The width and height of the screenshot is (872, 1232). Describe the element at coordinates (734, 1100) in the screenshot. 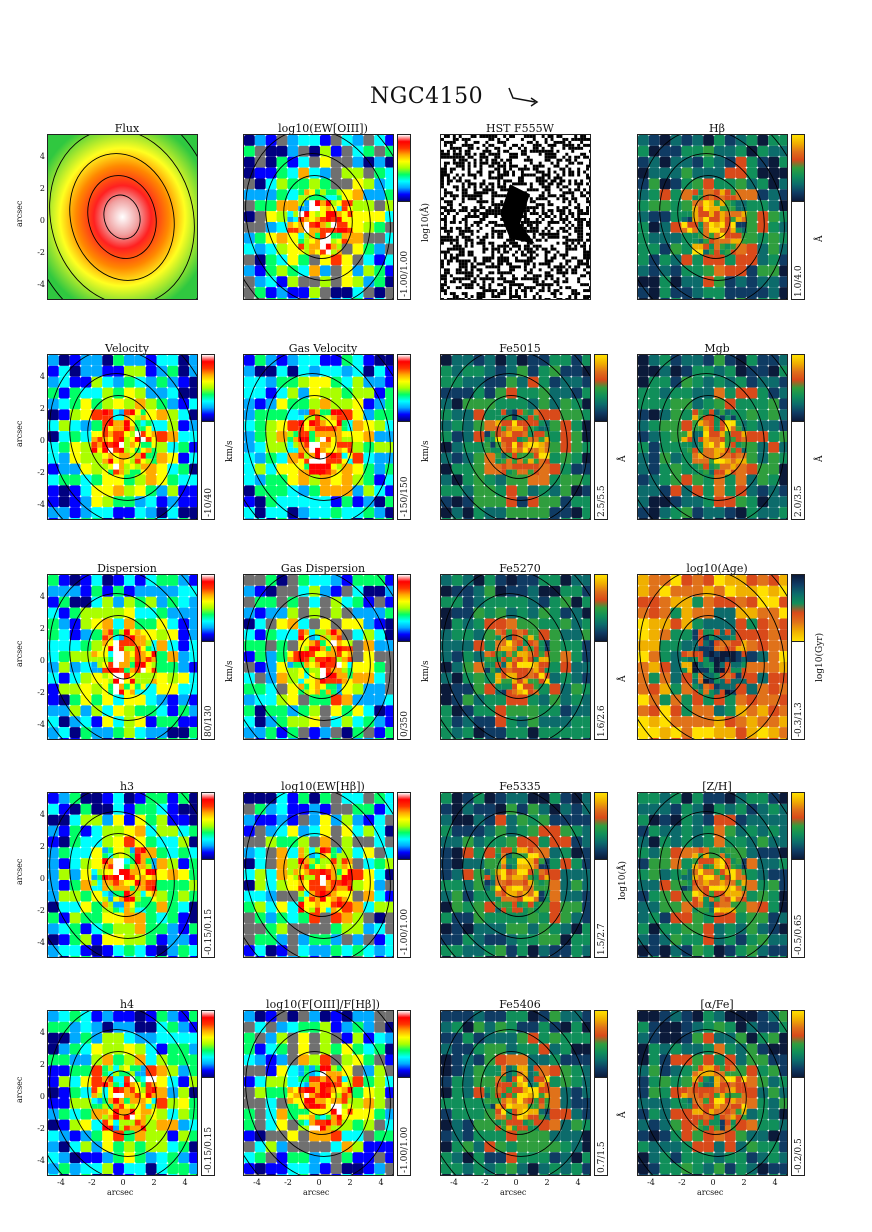

I see `map-panel-19: [α/Fe] -0.2/0.5 -4 -2 0 2 4 arcsec` at that location.